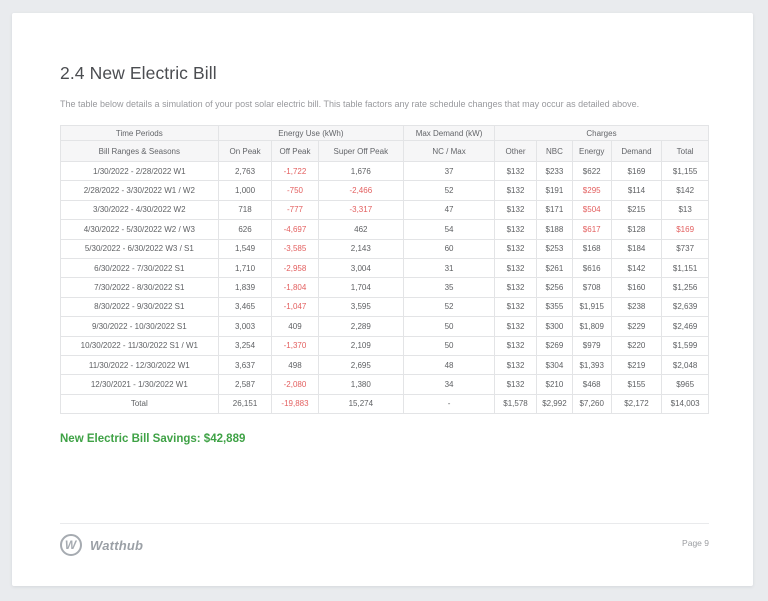  Describe the element at coordinates (245, 190) in the screenshot. I see `table-cell: 1,000` at that location.